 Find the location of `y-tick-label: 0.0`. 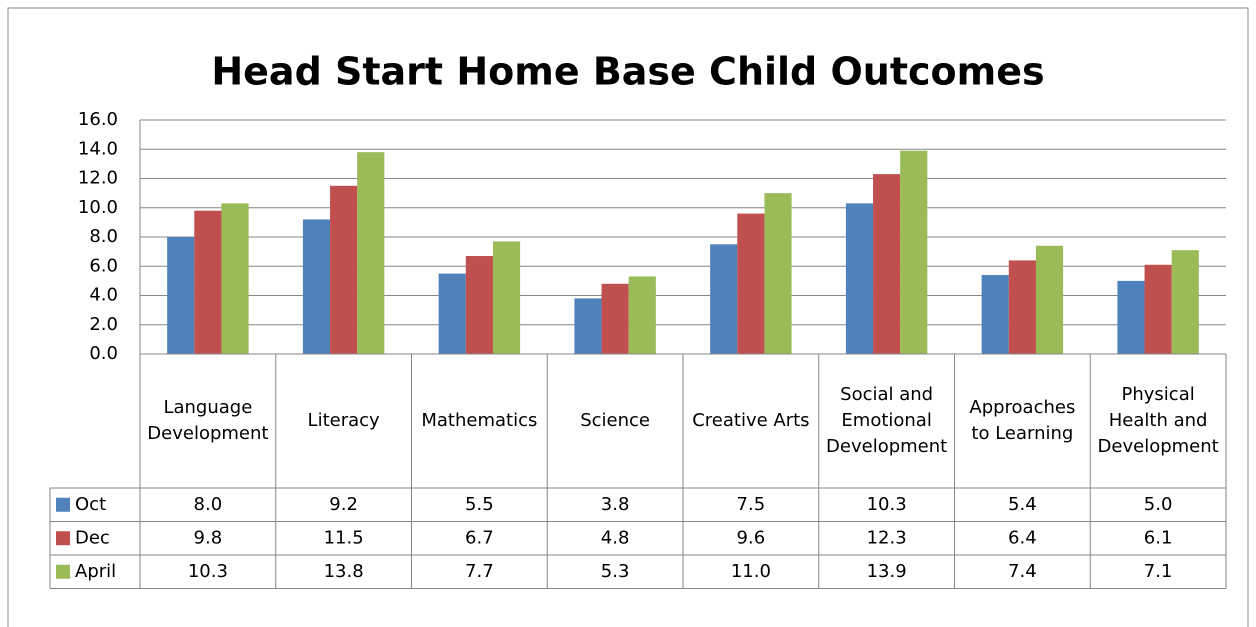

y-tick-label: 0.0 is located at coordinates (103, 353).